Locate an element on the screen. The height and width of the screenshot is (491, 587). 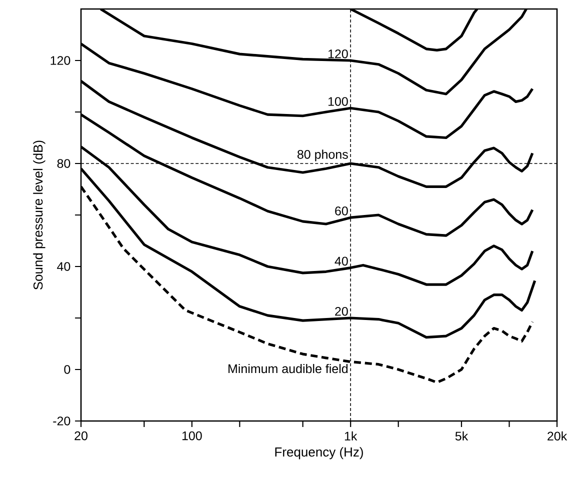
series-label: 100 is located at coordinates (338, 101).